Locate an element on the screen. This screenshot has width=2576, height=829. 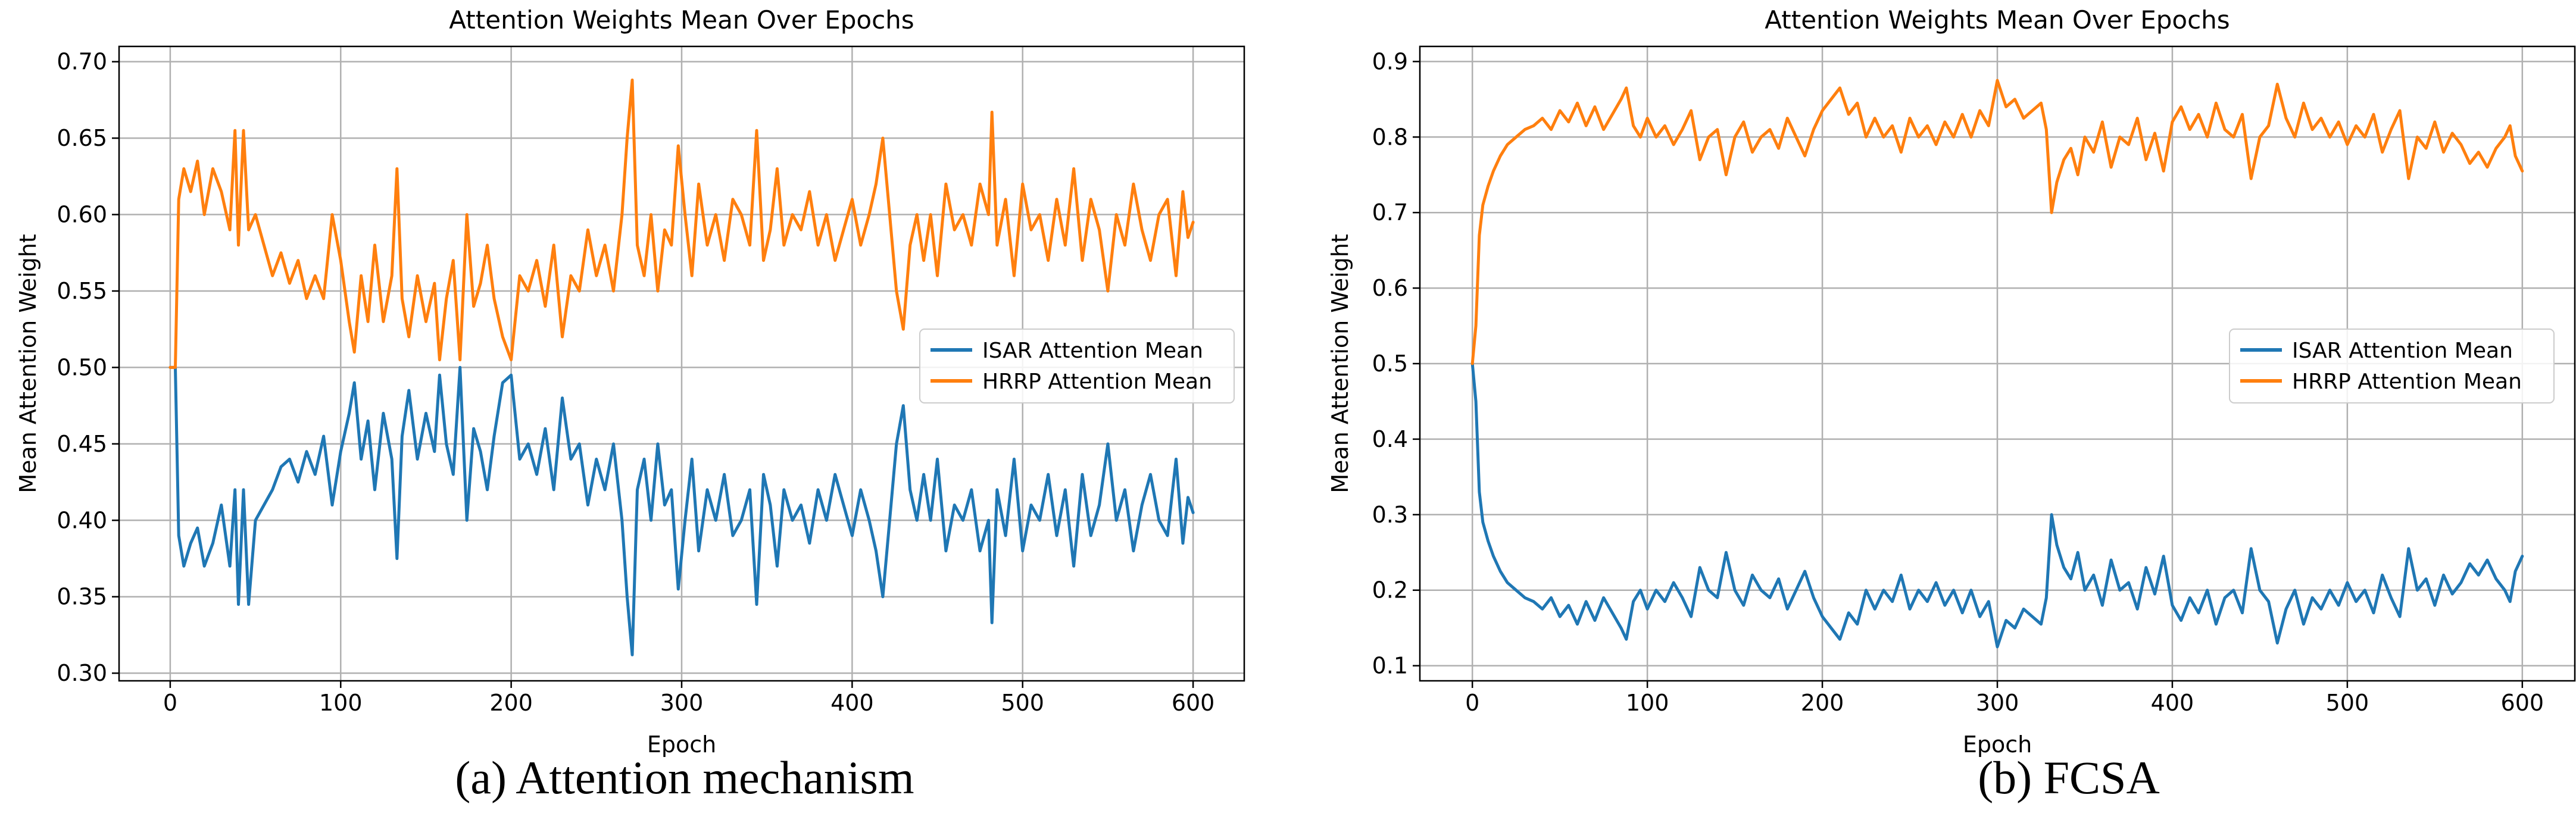
y-tick-label: 0.1 is located at coordinates (1390, 666).